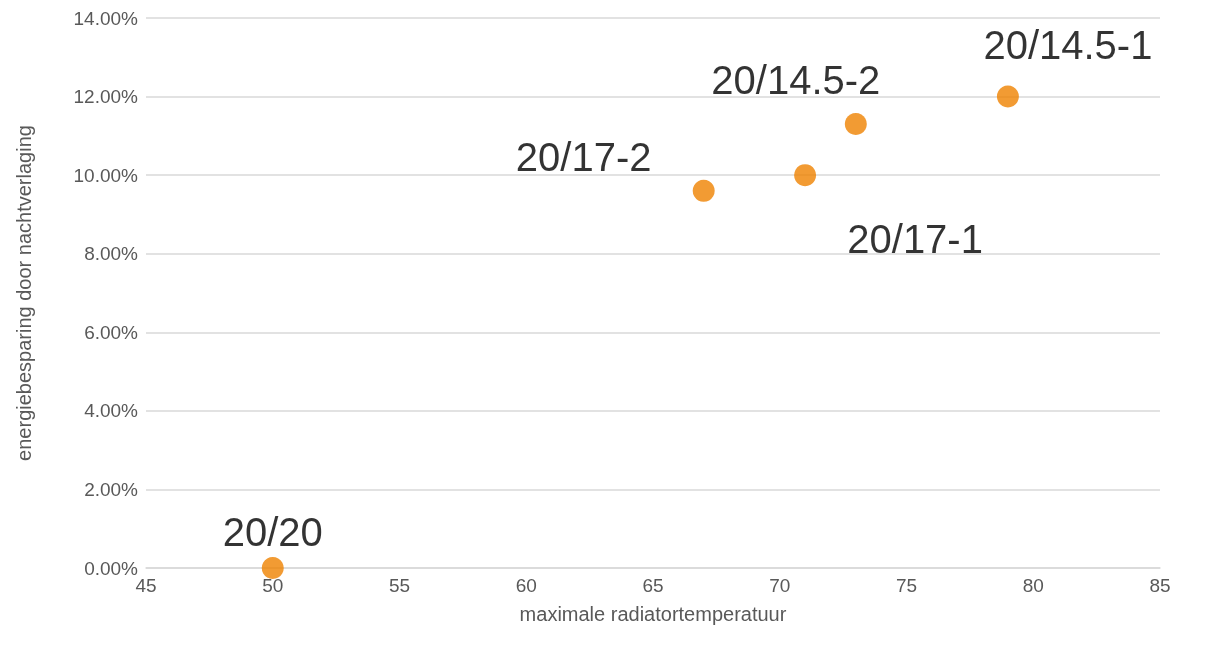  Describe the element at coordinates (583, 156) in the screenshot. I see `annotation: 20/17-2` at that location.